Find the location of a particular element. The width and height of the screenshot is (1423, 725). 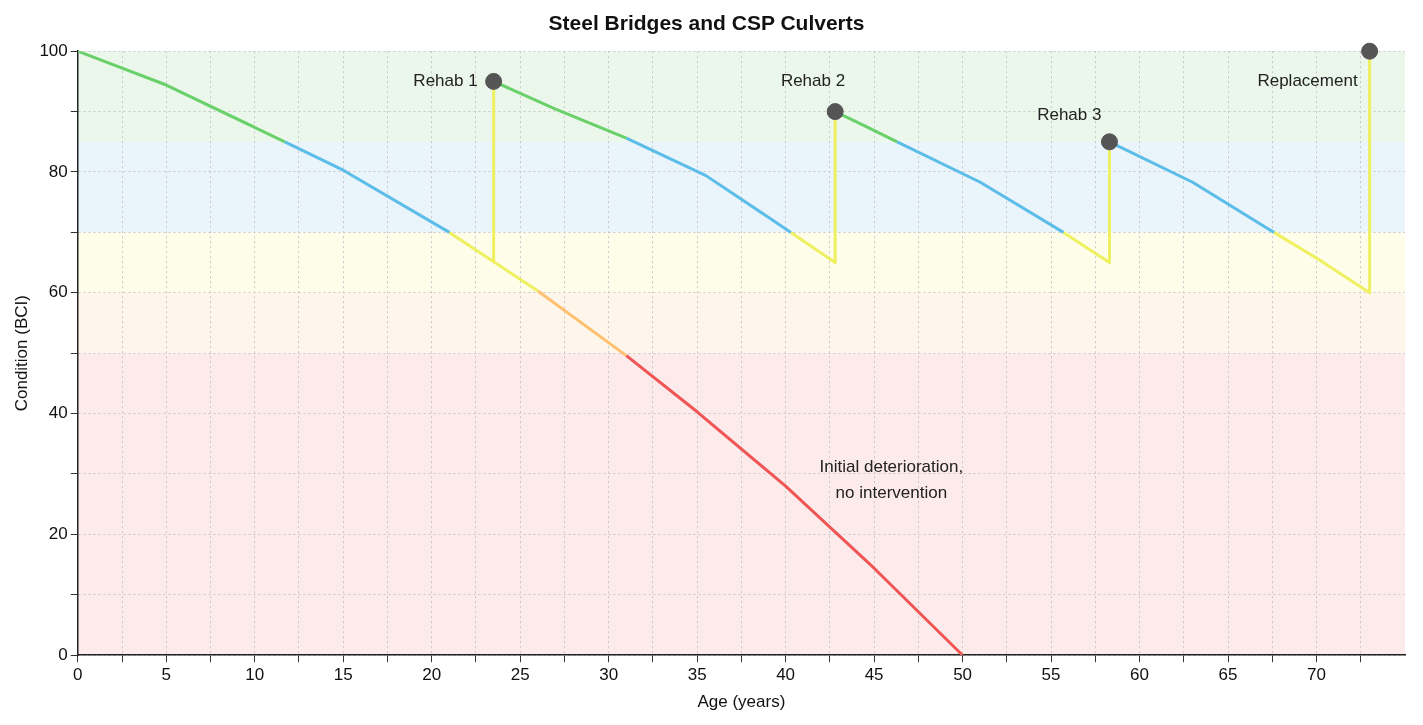

y-tick-label: 80 is located at coordinates (58, 171).